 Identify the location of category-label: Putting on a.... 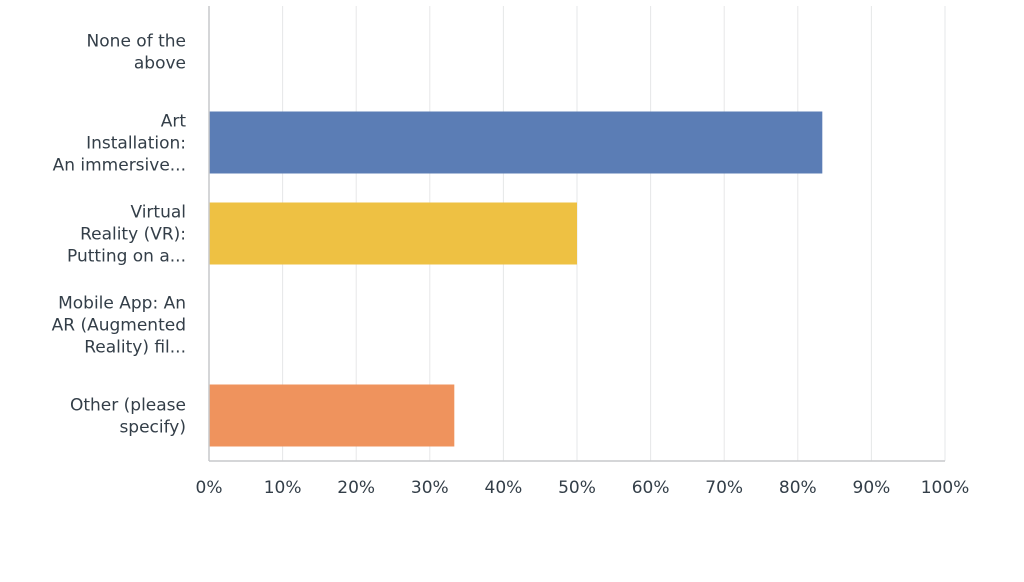
(126, 257).